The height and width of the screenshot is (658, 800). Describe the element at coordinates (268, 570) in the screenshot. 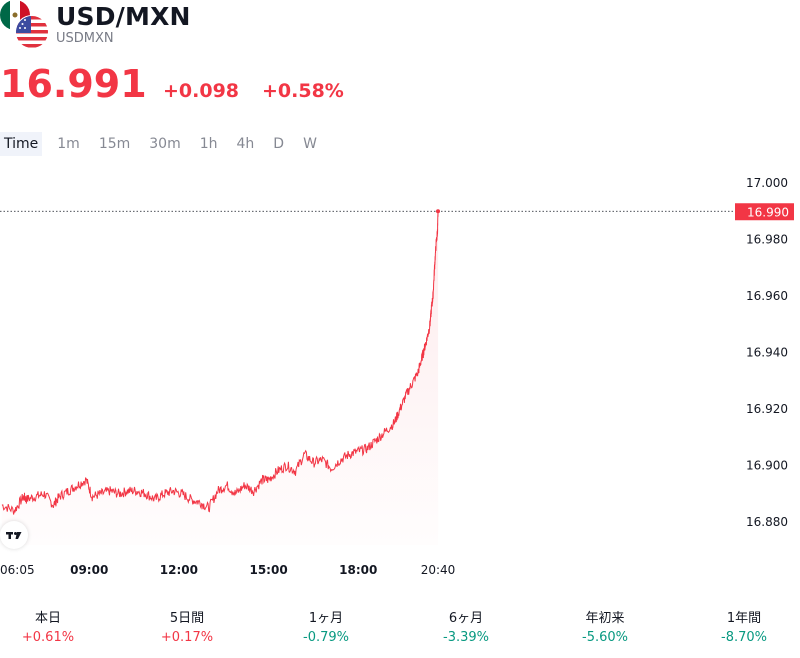

I see `x-tick-label: 15:00` at that location.